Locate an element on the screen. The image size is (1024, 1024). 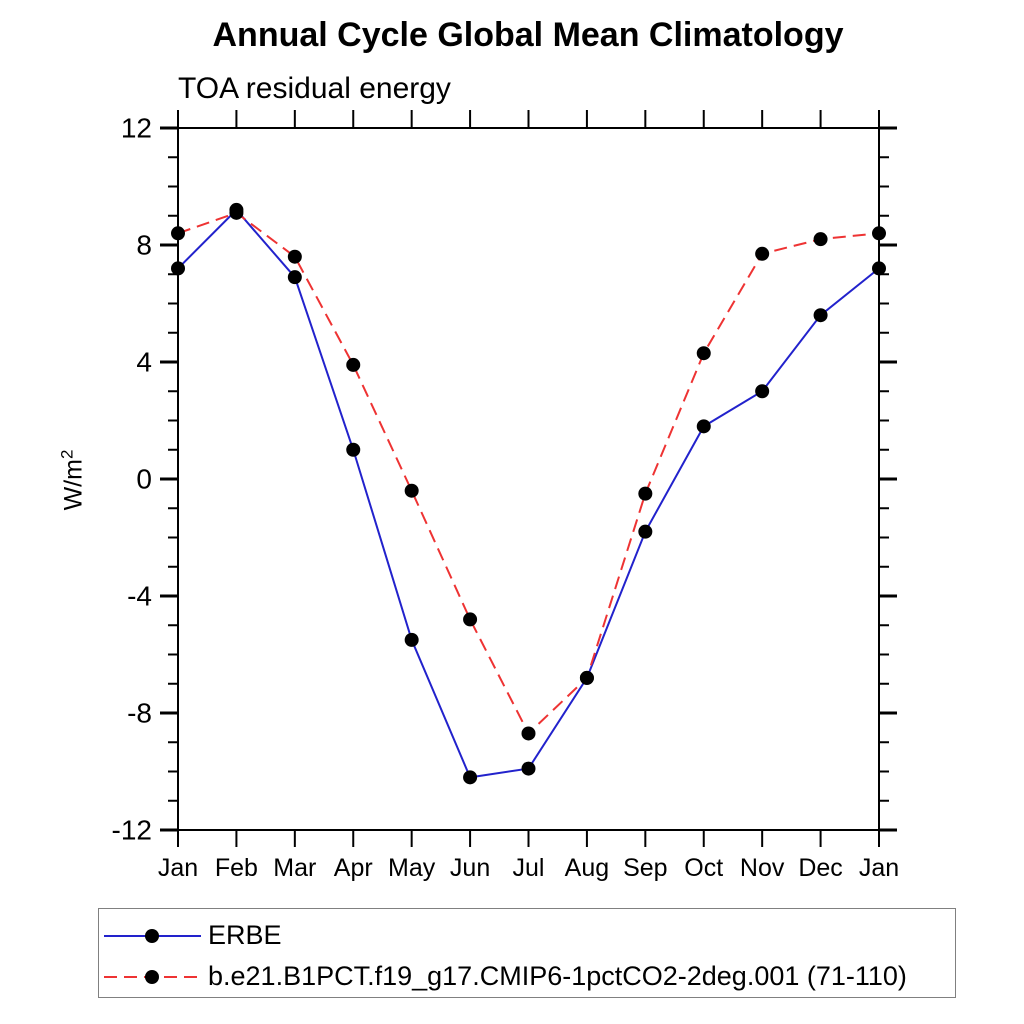
x-tick-label: Apr is located at coordinates (353, 868).